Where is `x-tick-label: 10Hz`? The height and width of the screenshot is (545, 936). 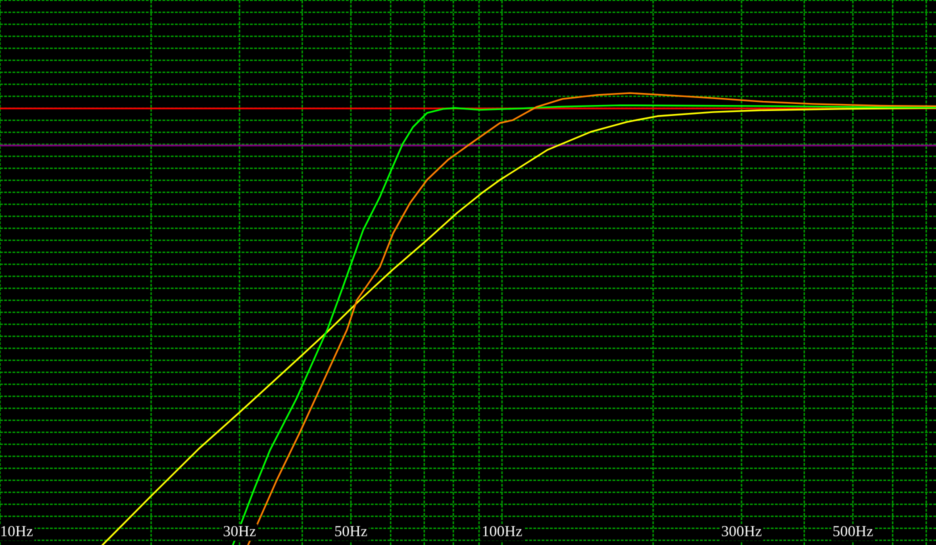
x-tick-label: 10Hz is located at coordinates (17, 531).